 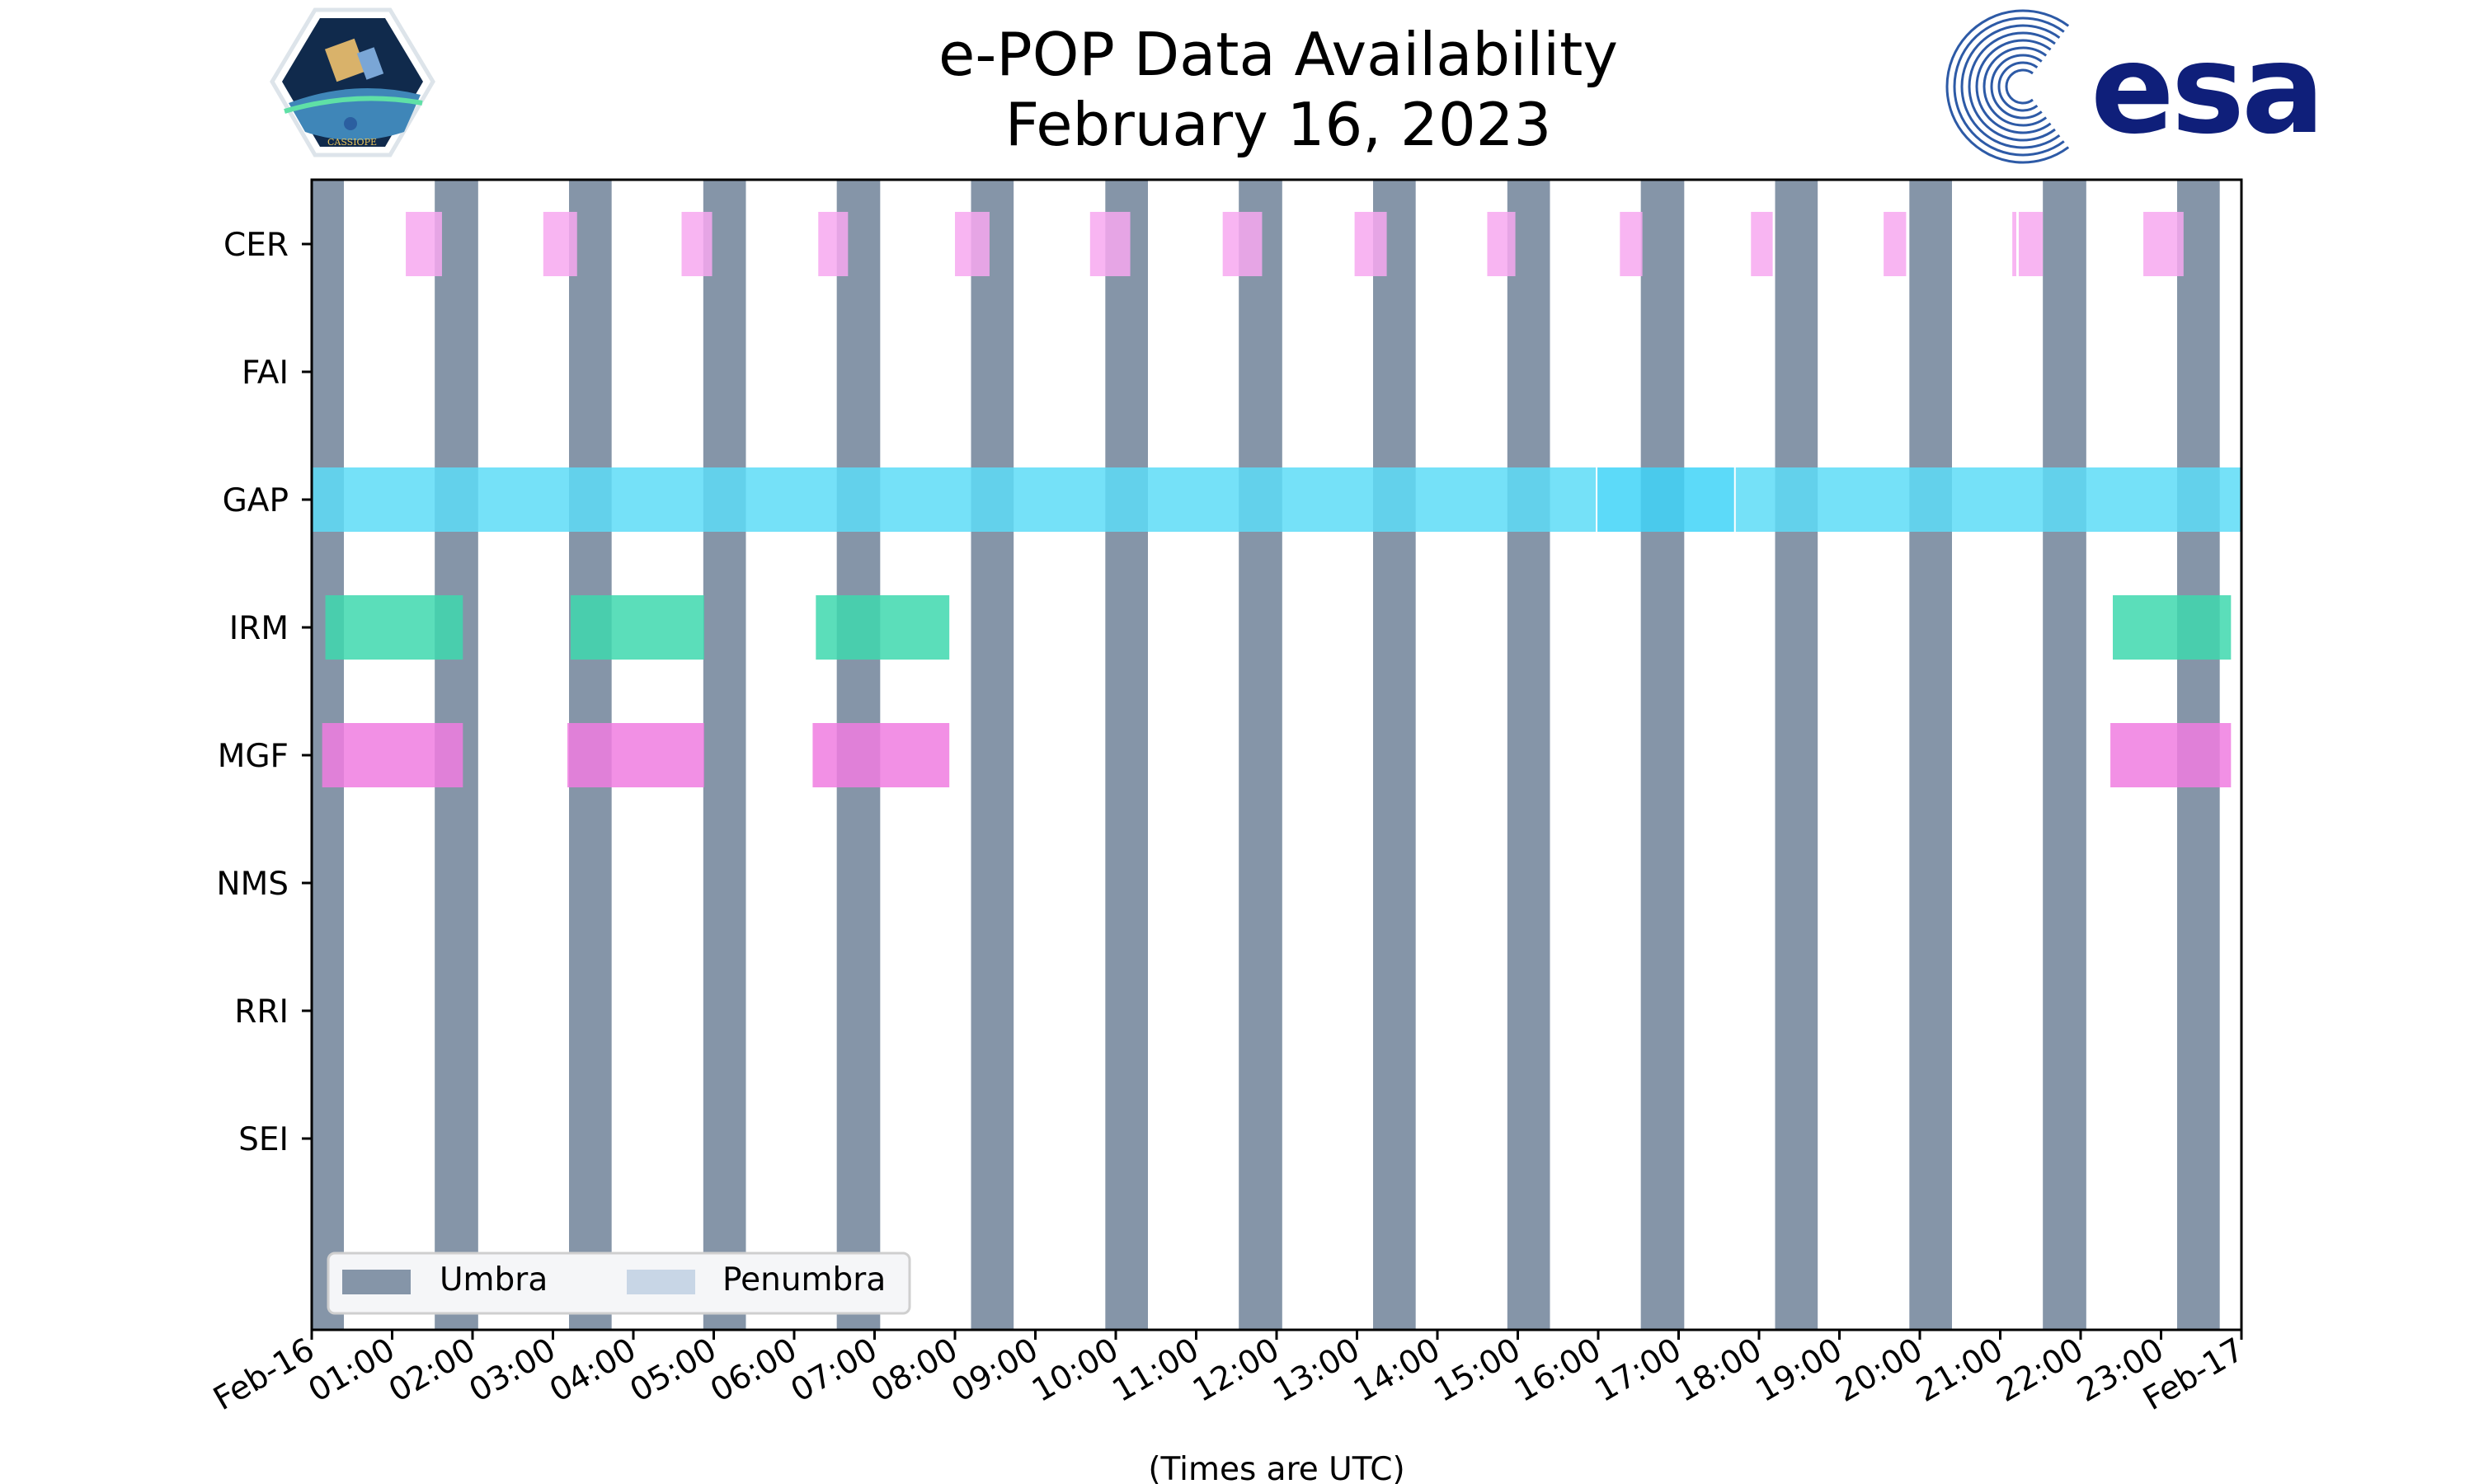 I want to click on y-tick-label-fai: FAI, so click(x=265, y=373).